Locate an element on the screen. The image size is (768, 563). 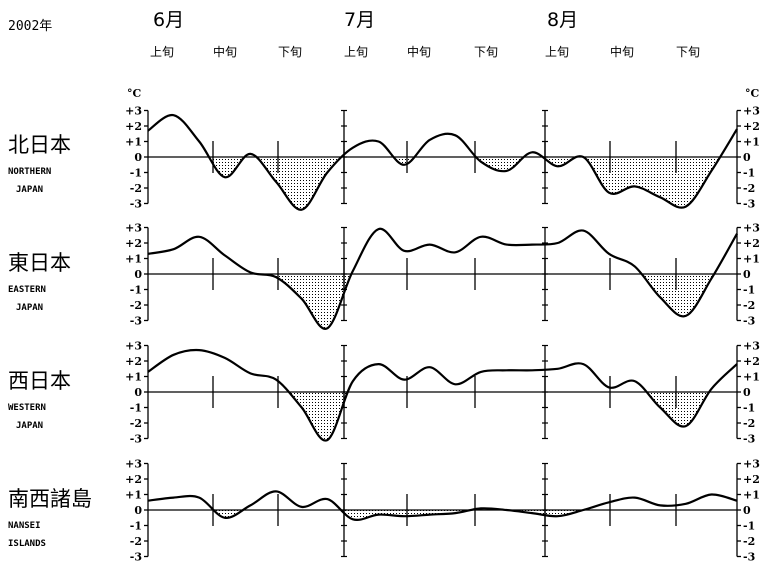
month-label-july: 7月 is located at coordinates (359, 20).